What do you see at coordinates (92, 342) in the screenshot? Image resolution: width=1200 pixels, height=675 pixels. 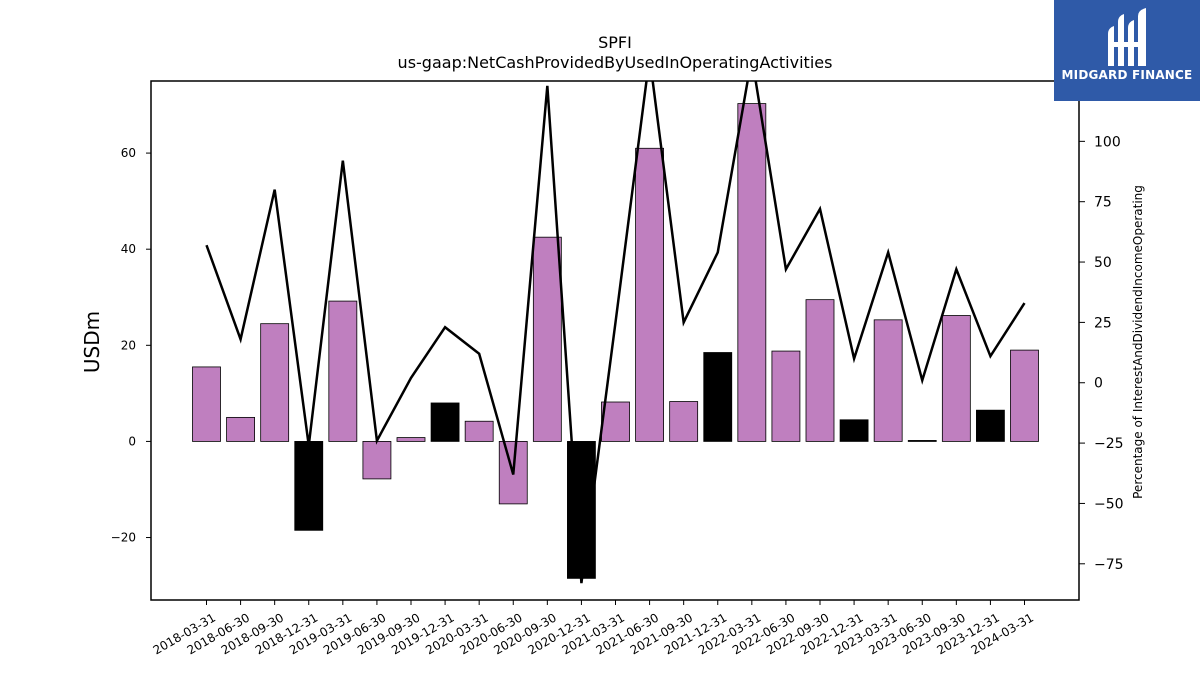 I see `y-axis-label: USDm` at bounding box center [92, 342].